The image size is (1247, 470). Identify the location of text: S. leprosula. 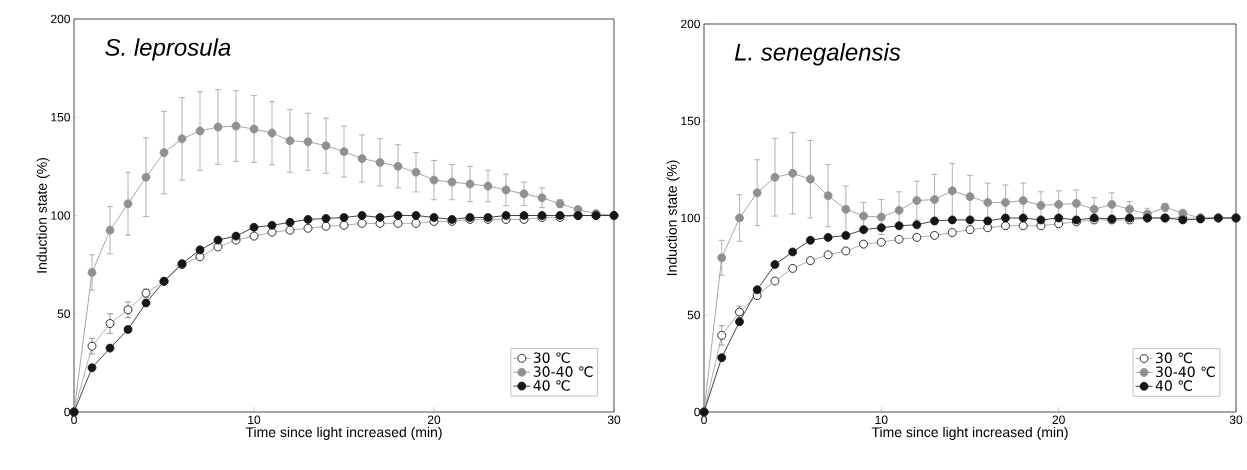
(168, 49).